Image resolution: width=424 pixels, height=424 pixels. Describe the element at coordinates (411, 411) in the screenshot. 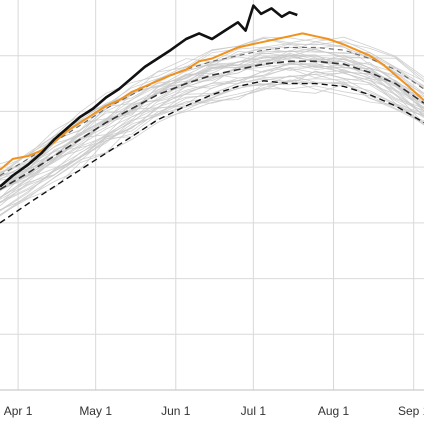

I see `x-tick-label: Sep 1` at that location.